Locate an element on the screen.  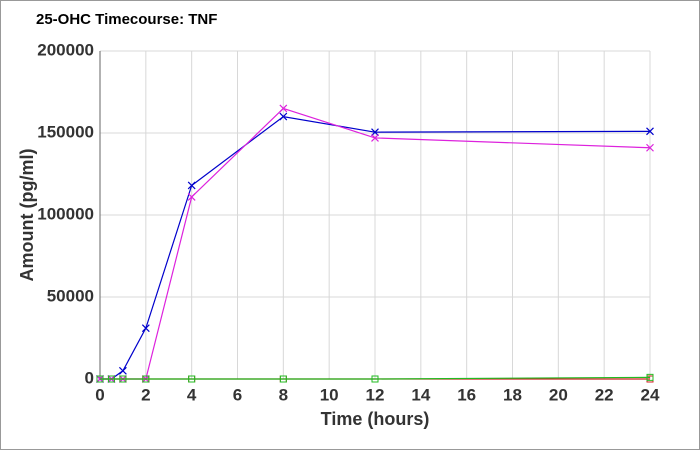
x-tick-label: 8 is located at coordinates (283, 394).